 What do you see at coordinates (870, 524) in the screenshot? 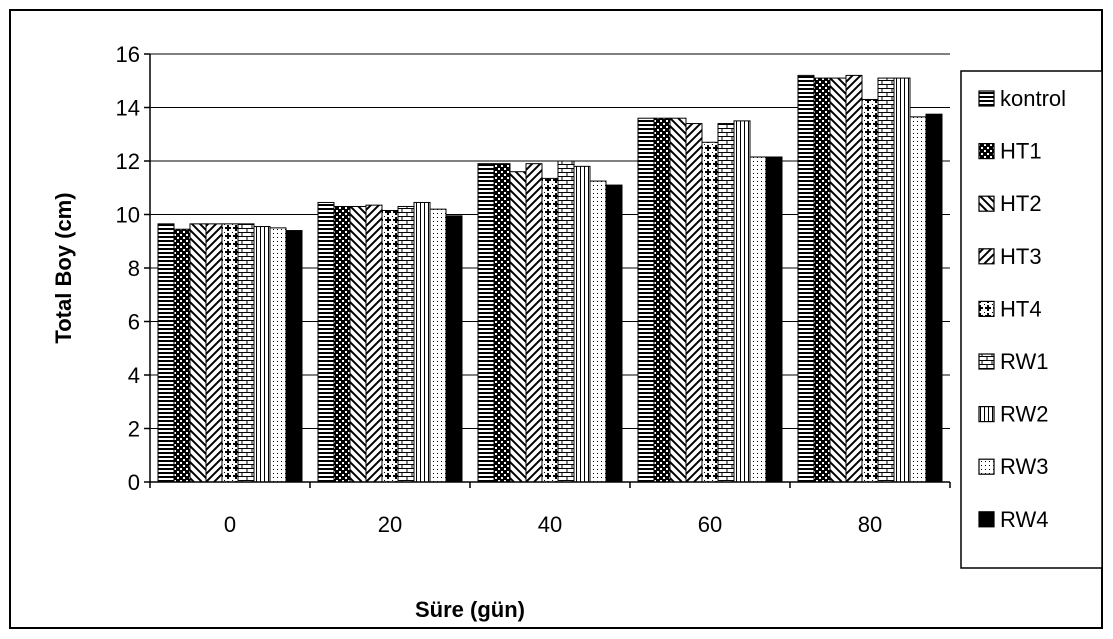
I see `x-tick-label: 80` at bounding box center [870, 524].